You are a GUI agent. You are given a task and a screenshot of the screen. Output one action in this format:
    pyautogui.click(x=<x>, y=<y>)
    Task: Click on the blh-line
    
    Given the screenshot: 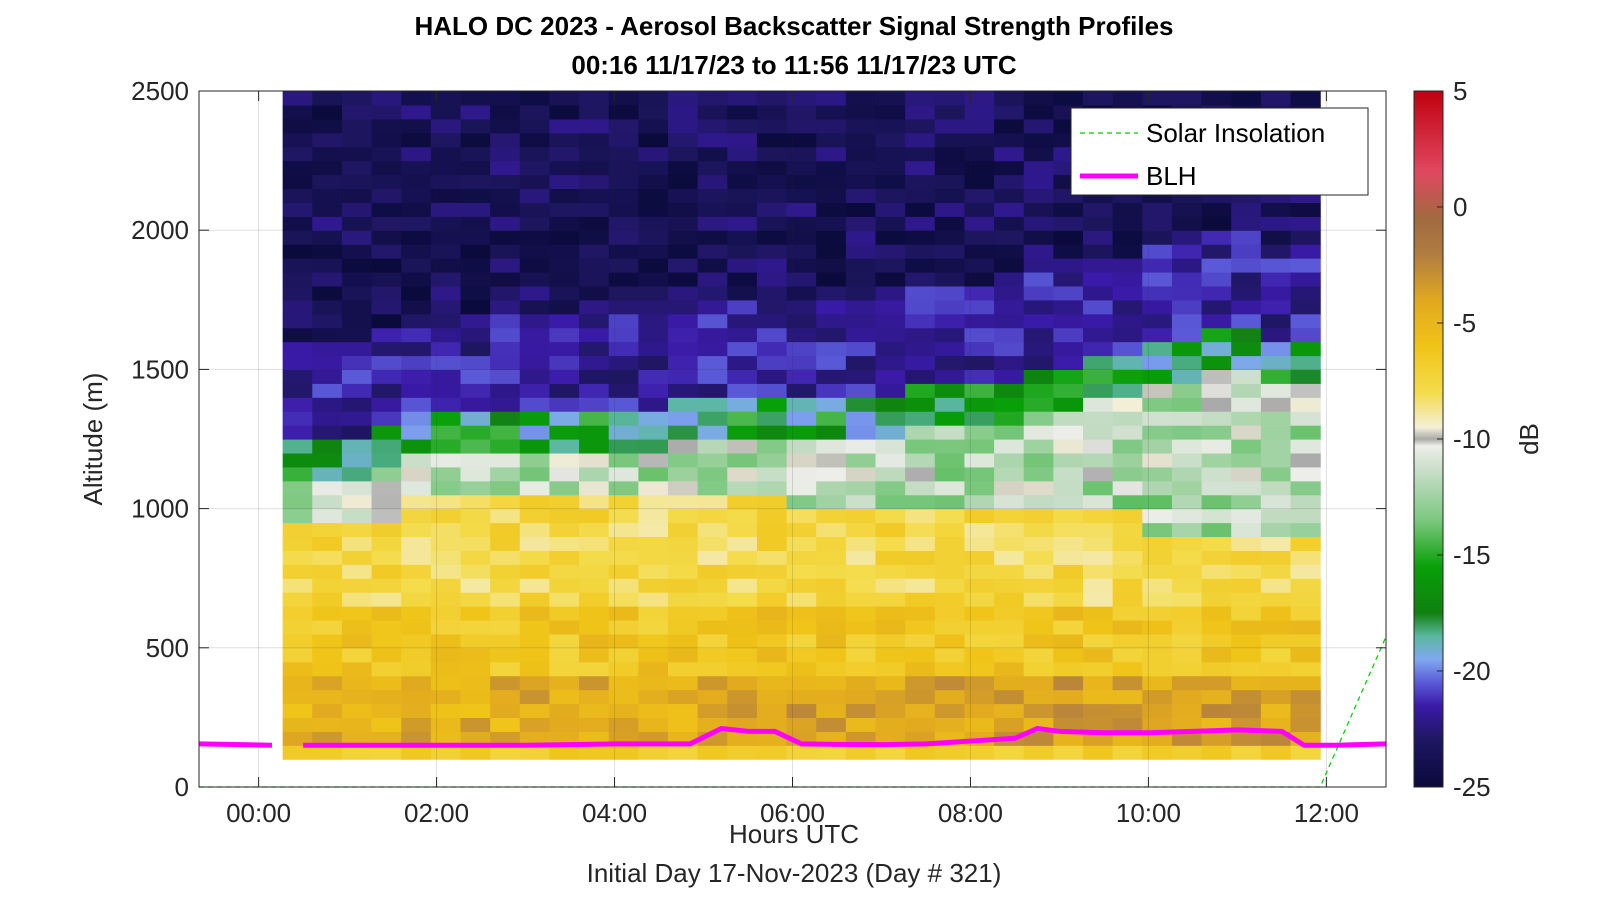 What is the action you would take?
    pyautogui.click(x=792, y=737)
    